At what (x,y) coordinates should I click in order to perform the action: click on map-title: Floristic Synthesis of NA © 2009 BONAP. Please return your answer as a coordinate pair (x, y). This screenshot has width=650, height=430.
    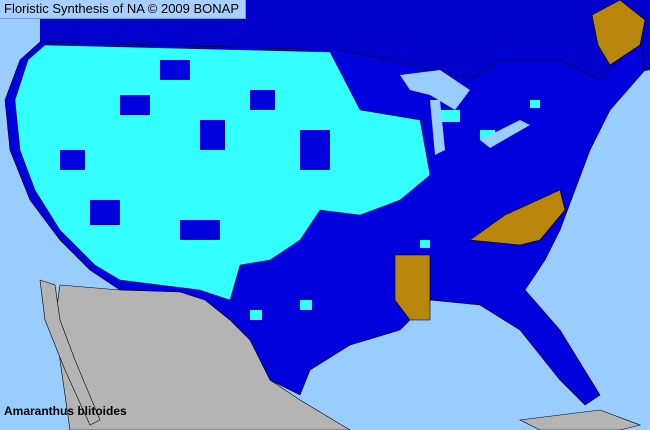
    Looking at the image, I should click on (123, 9).